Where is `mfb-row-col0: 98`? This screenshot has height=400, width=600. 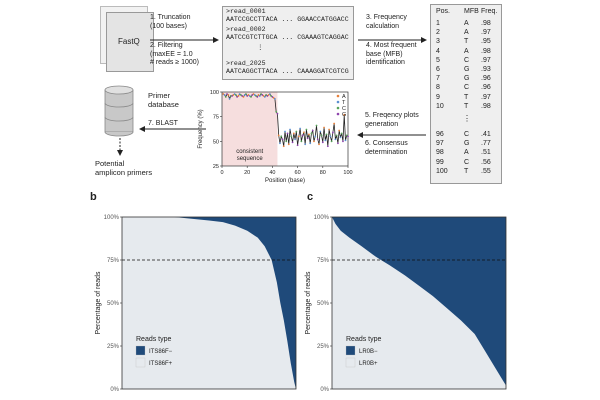
mfb-row-col0: 98 is located at coordinates (440, 153).